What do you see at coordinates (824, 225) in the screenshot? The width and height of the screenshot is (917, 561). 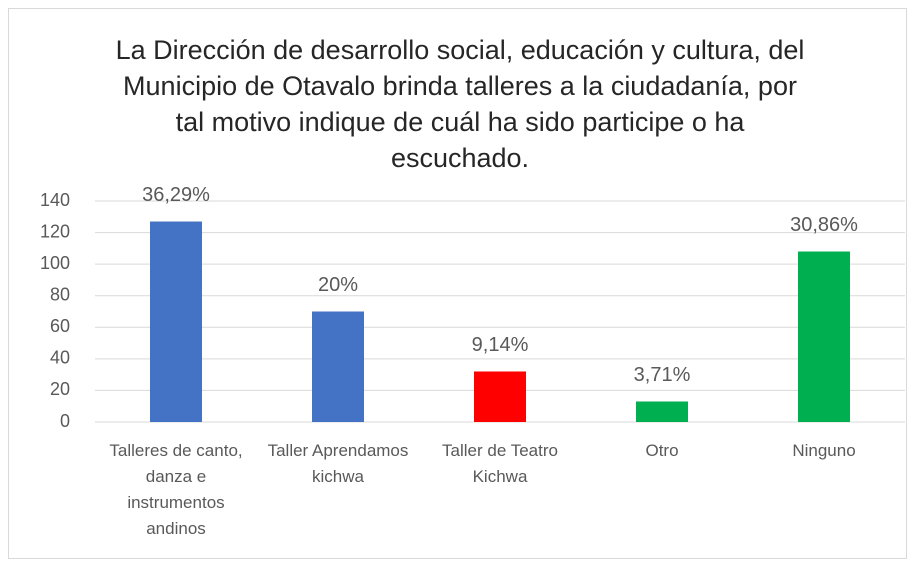 I see `data-label: 30,86%` at bounding box center [824, 225].